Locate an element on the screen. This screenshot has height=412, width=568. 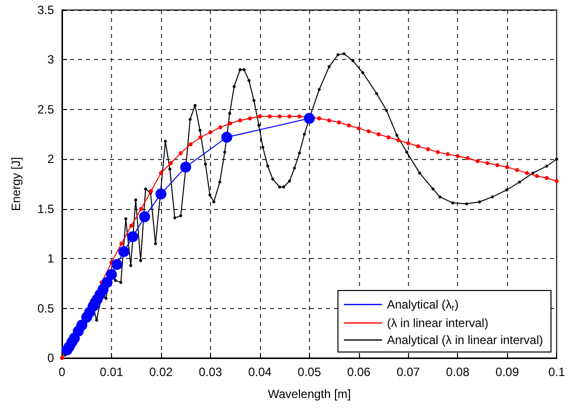
y-tick-label: 1.5 is located at coordinates (45, 209).